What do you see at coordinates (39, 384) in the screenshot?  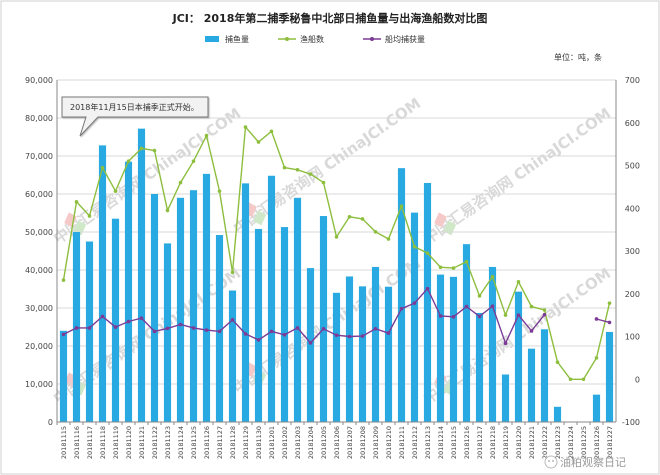 I see `left-tick-label: 10,000` at bounding box center [39, 384].